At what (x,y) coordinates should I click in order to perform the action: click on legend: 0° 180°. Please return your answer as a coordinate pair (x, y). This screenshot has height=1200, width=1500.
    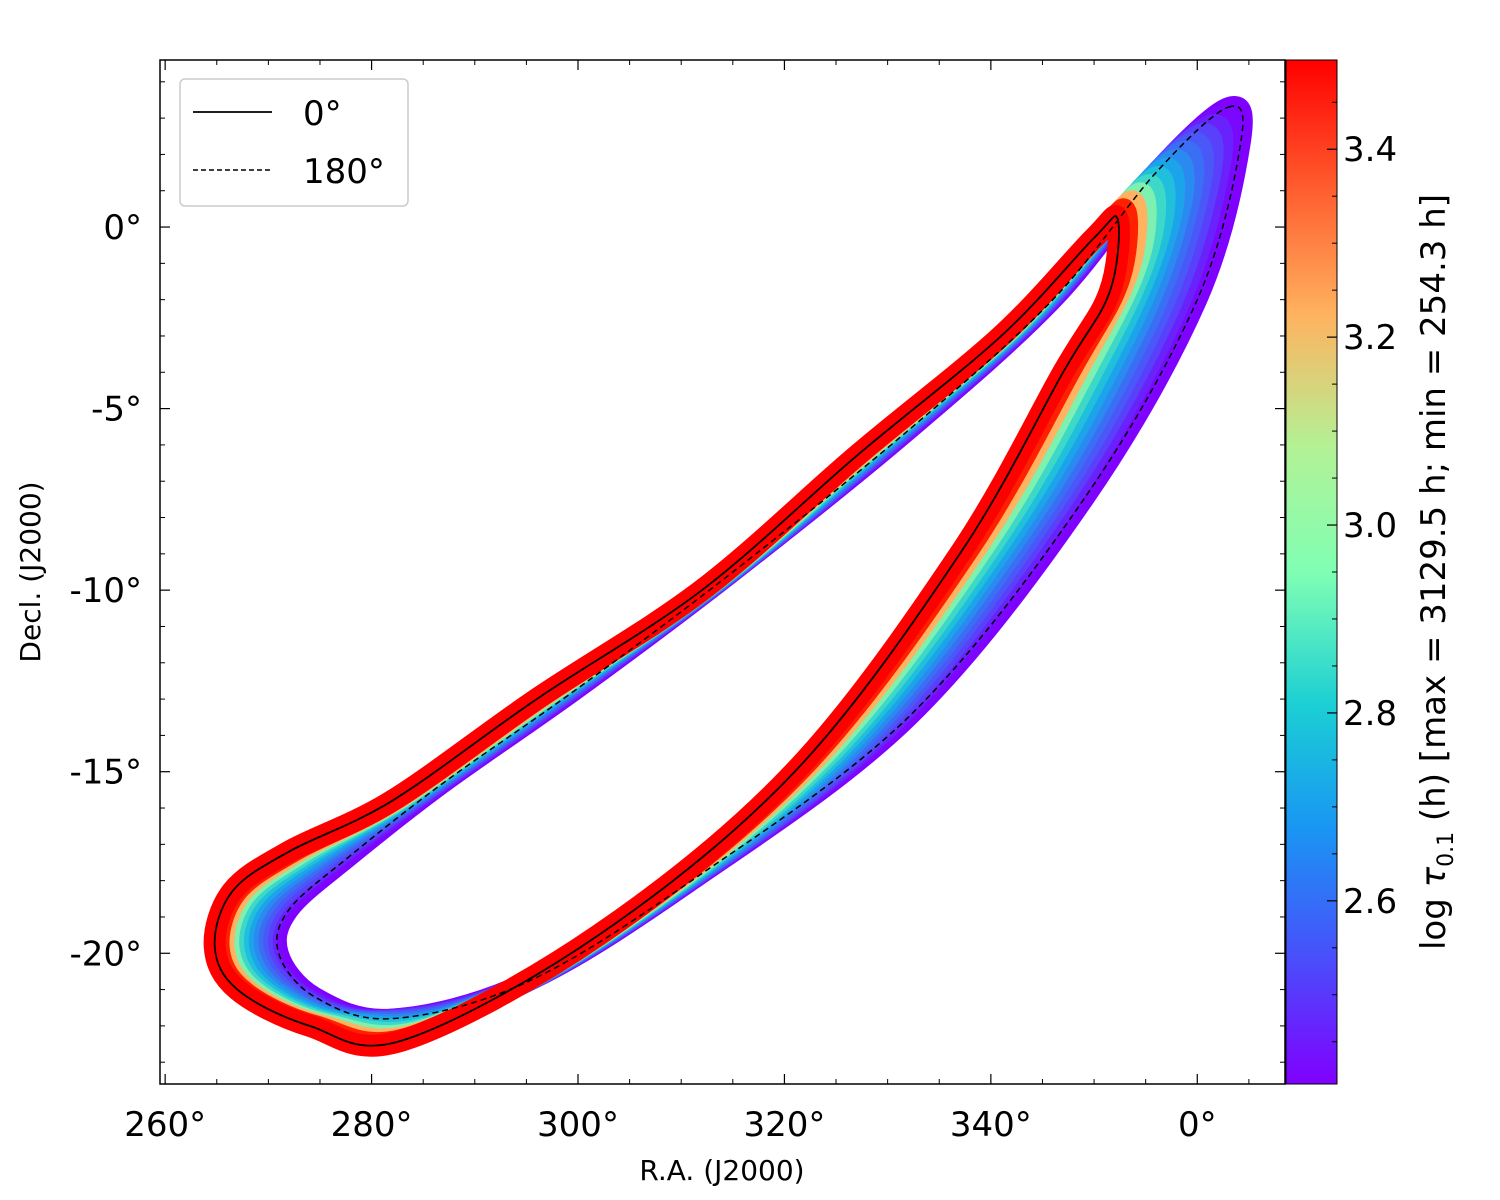
    Looking at the image, I should click on (294, 142).